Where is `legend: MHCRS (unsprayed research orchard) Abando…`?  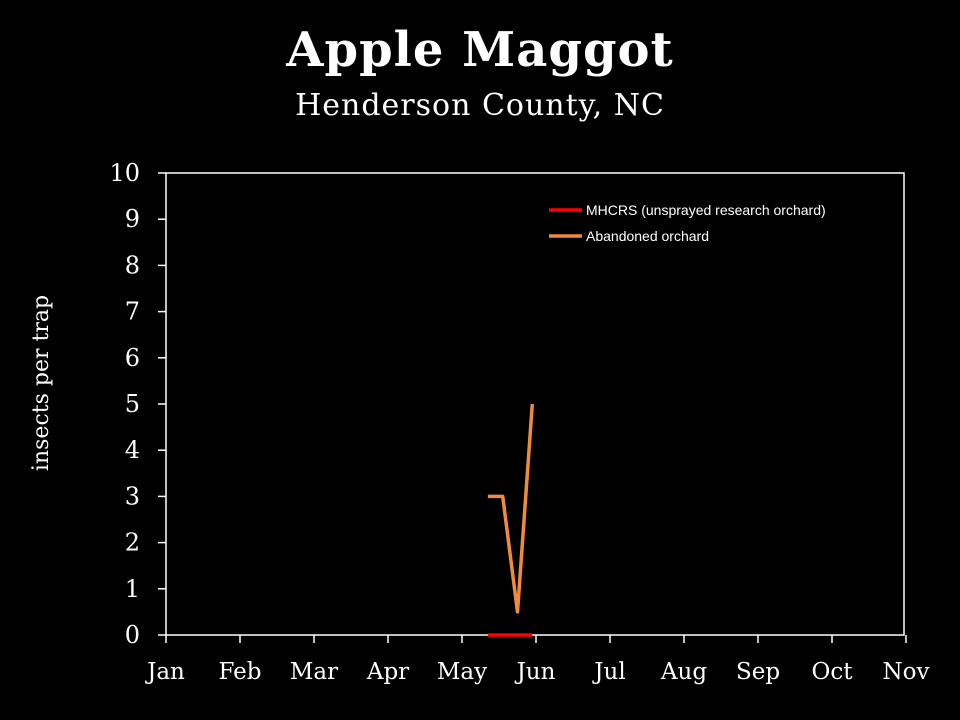 legend: MHCRS (unsprayed research orchard) Abando… is located at coordinates (687, 223).